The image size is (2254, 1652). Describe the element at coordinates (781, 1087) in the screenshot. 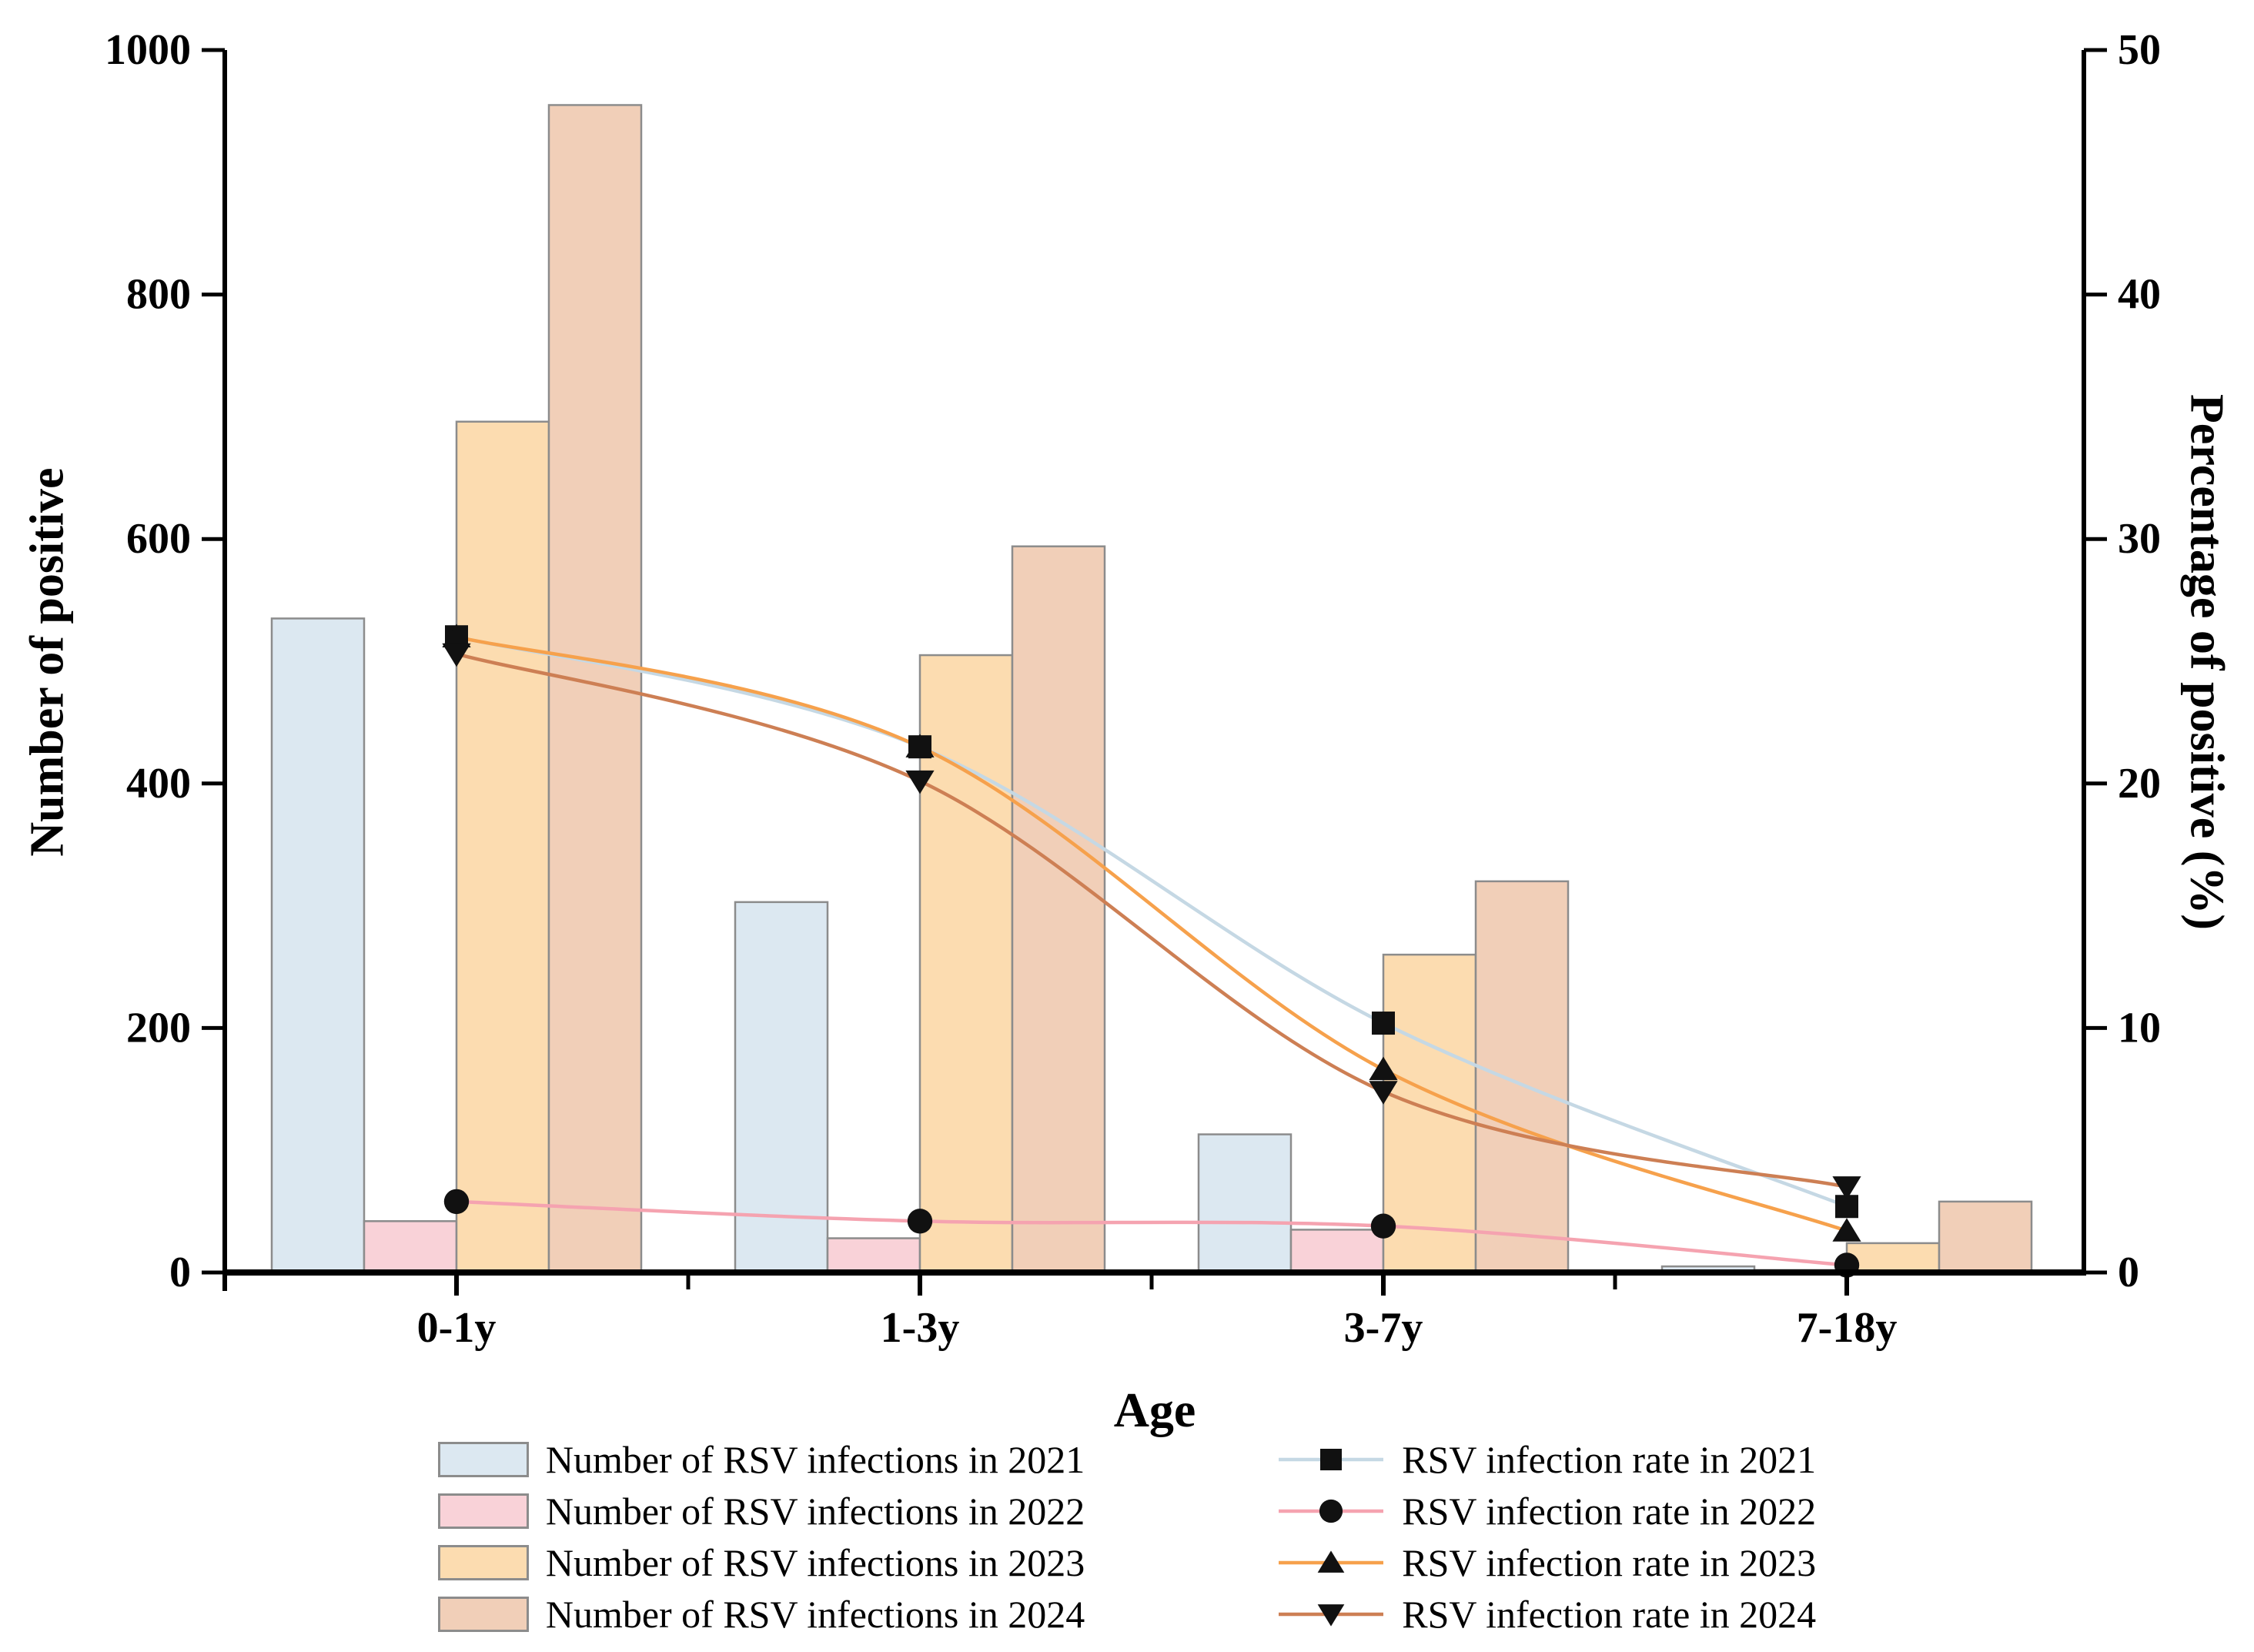

I see `bar-bars-2021-1-3y` at that location.